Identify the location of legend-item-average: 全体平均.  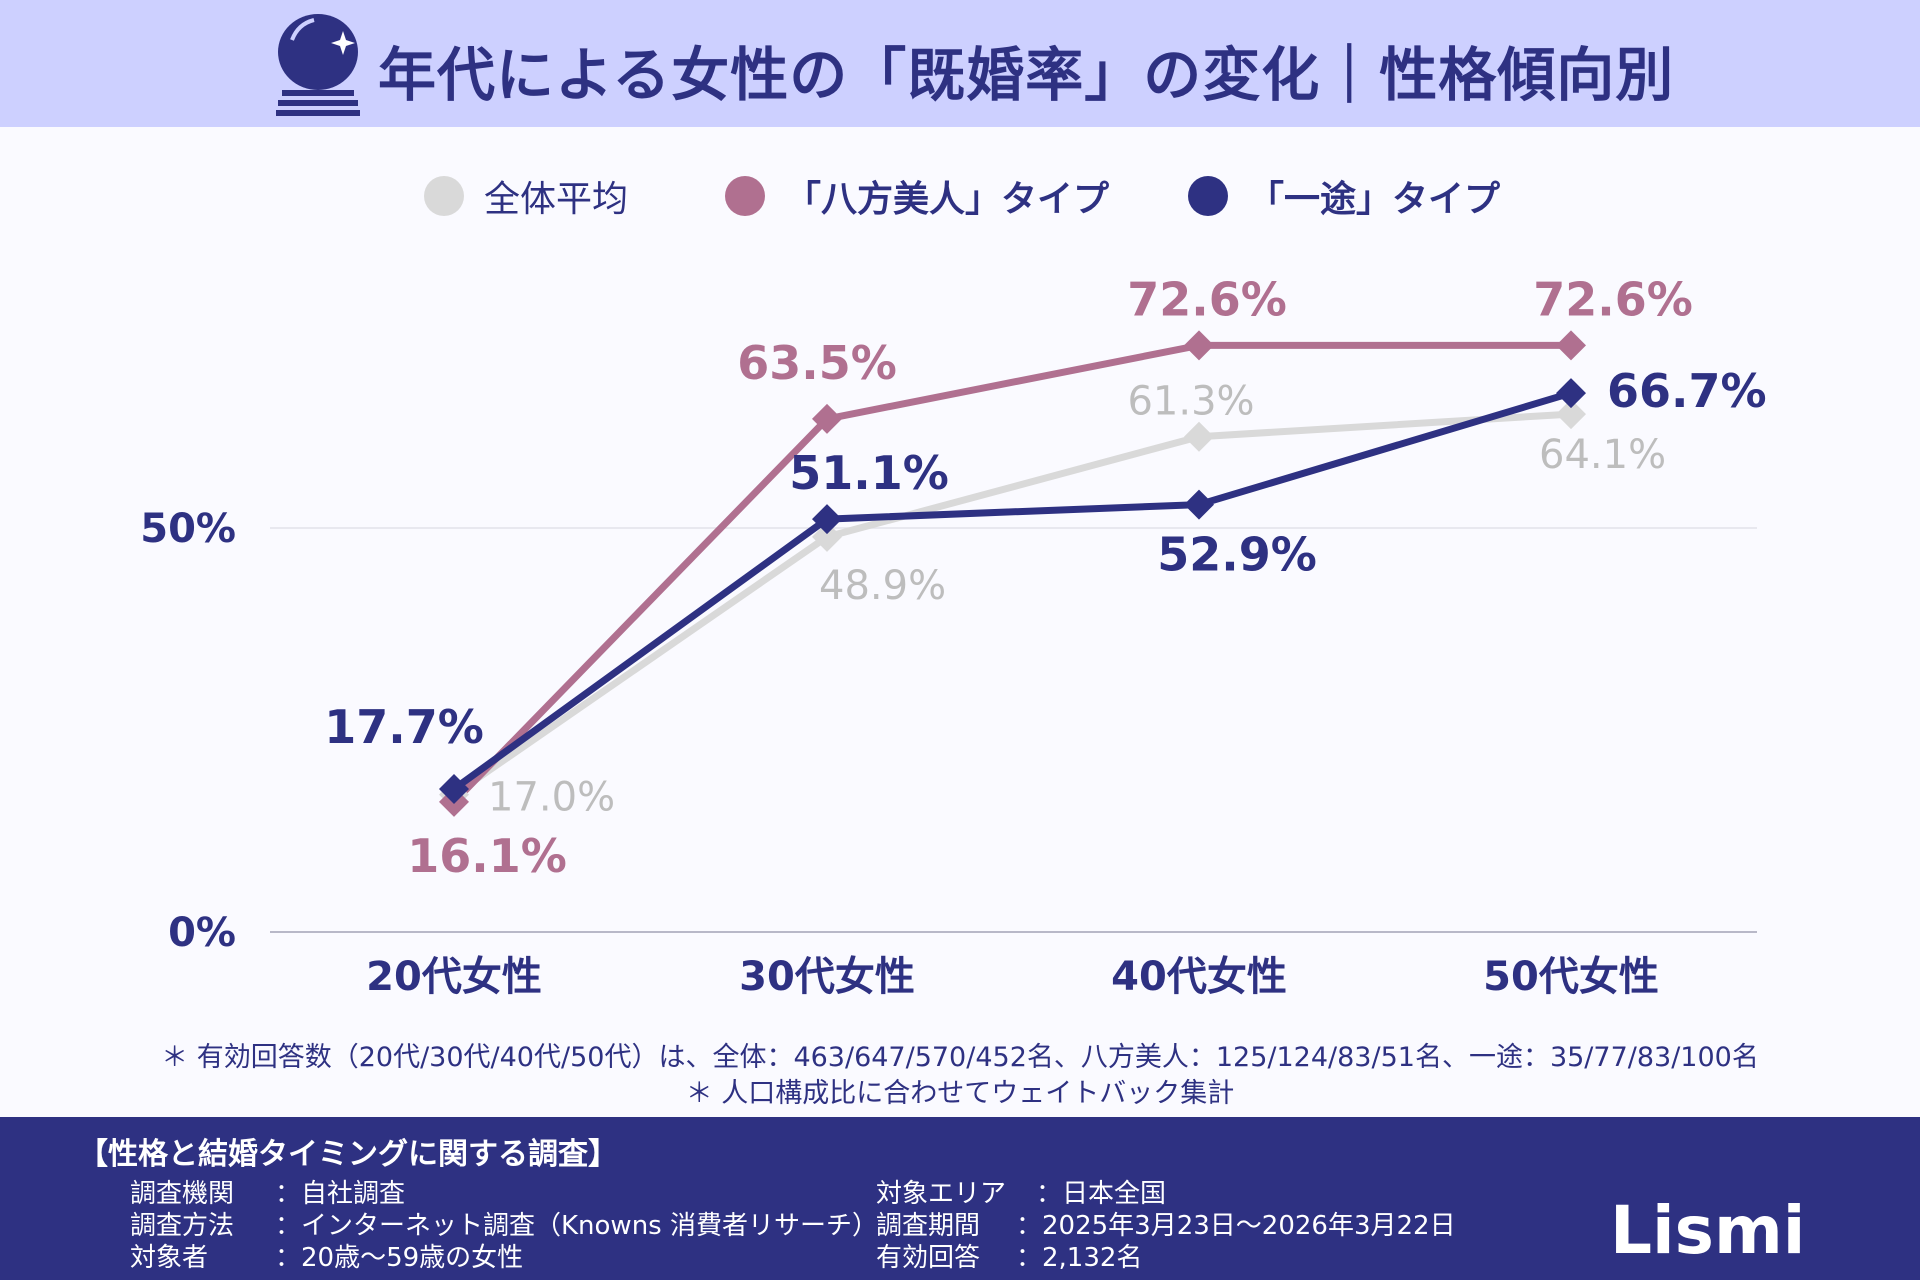
(526, 196).